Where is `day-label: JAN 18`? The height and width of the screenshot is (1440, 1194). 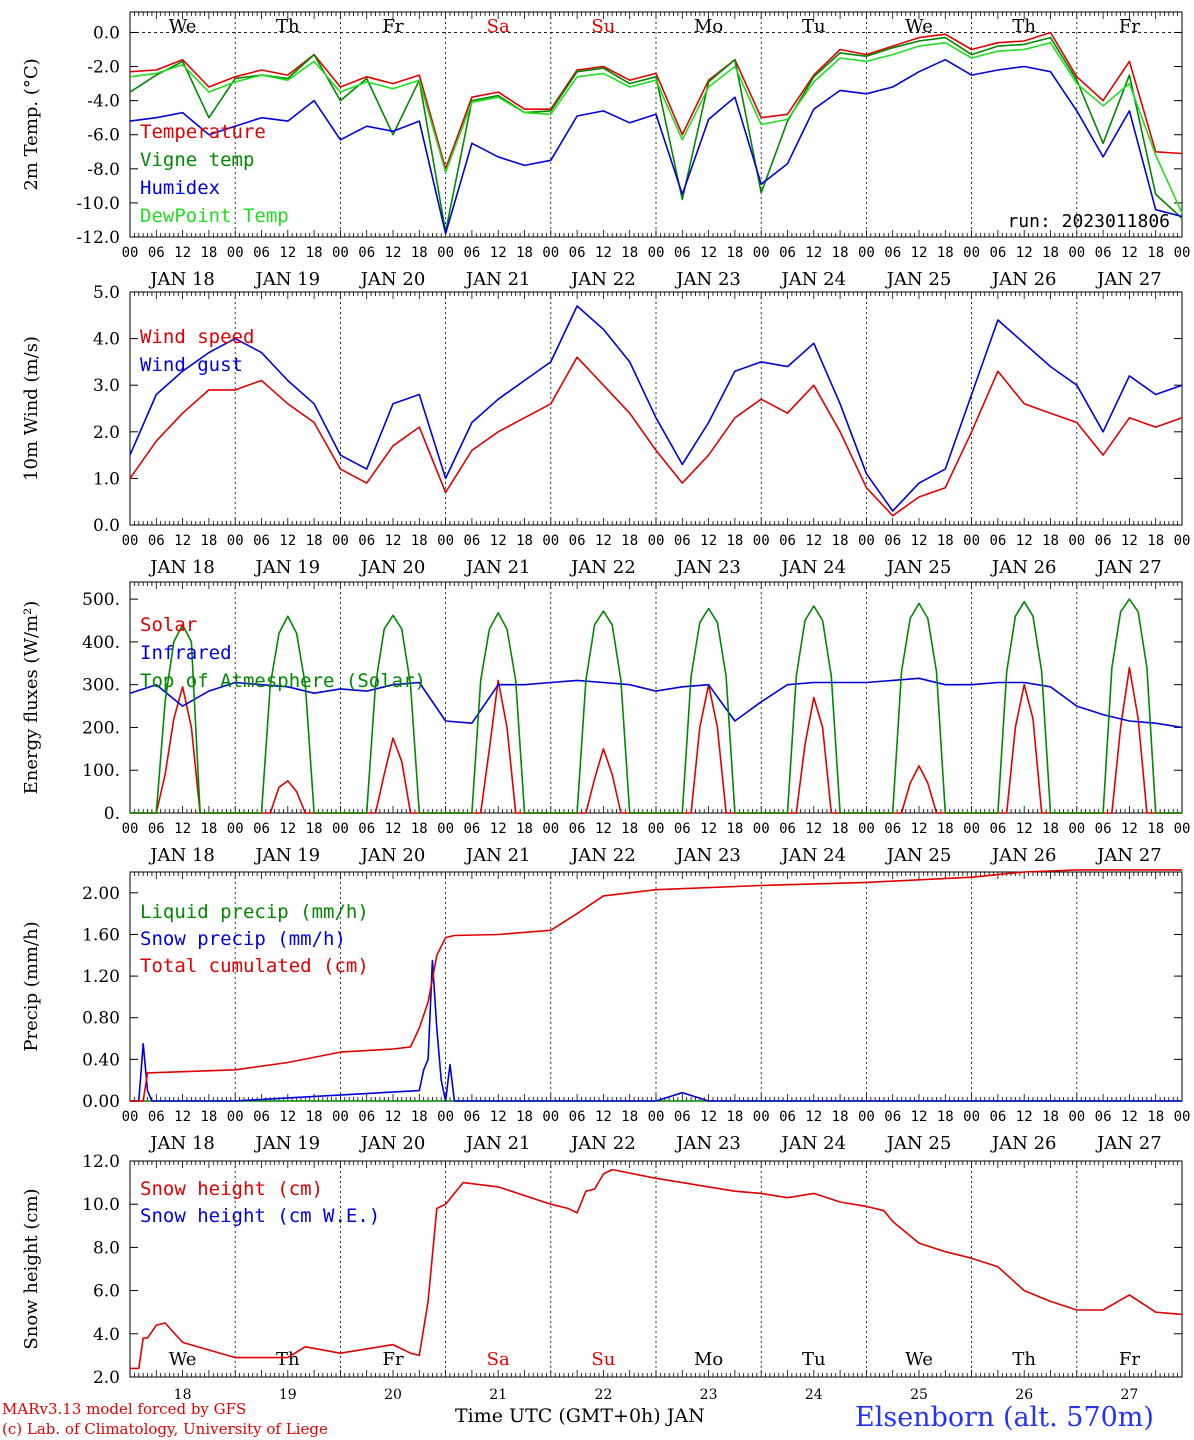
day-label: JAN 18 is located at coordinates (181, 1143).